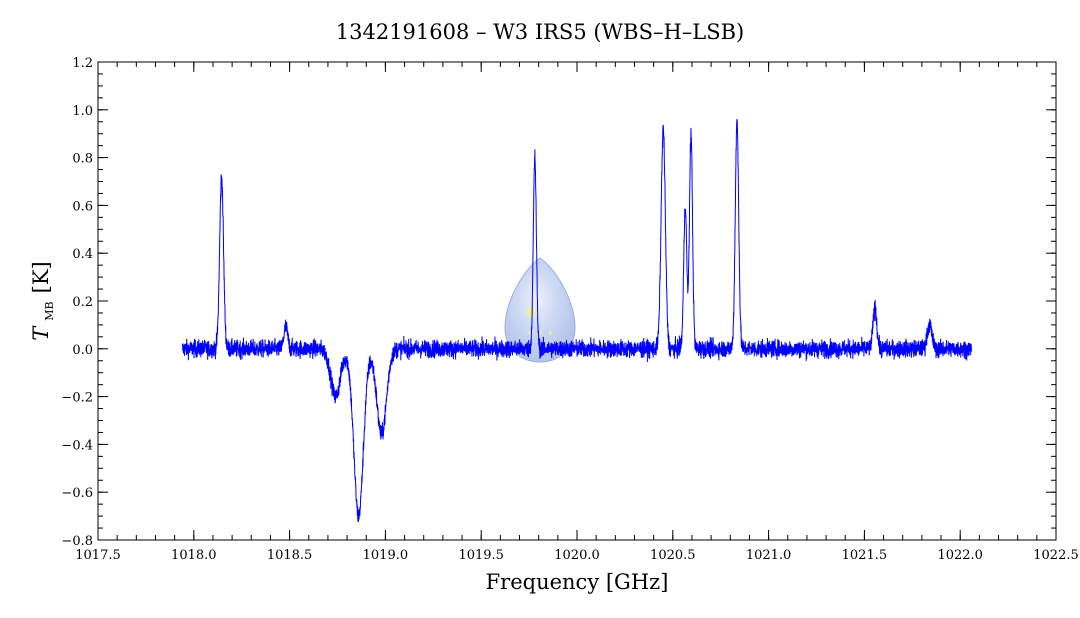 This screenshot has width=1080, height=618. Describe the element at coordinates (769, 555) in the screenshot. I see `x-tick-label: 1021.0` at that location.